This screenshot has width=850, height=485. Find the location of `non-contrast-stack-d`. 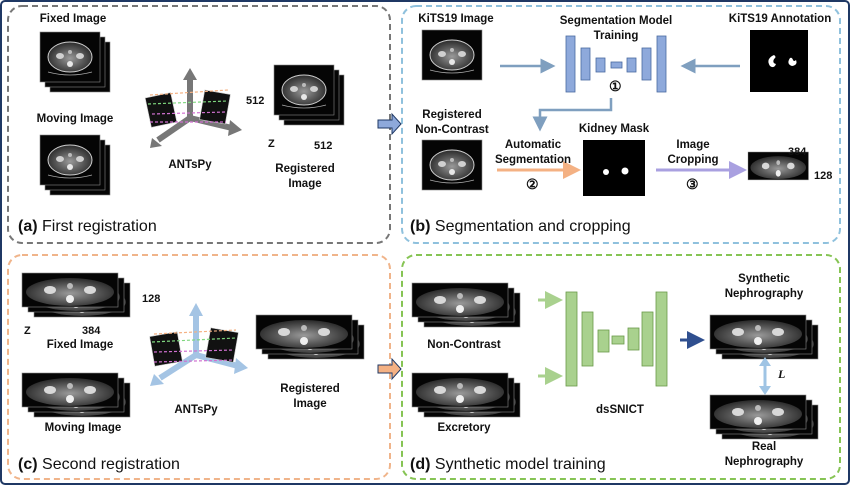

non-contrast-stack-d is located at coordinates (466, 305).